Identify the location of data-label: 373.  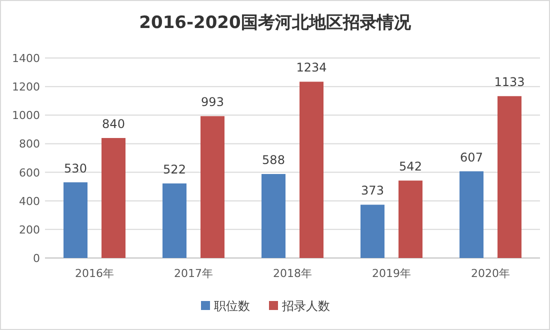
(372, 191).